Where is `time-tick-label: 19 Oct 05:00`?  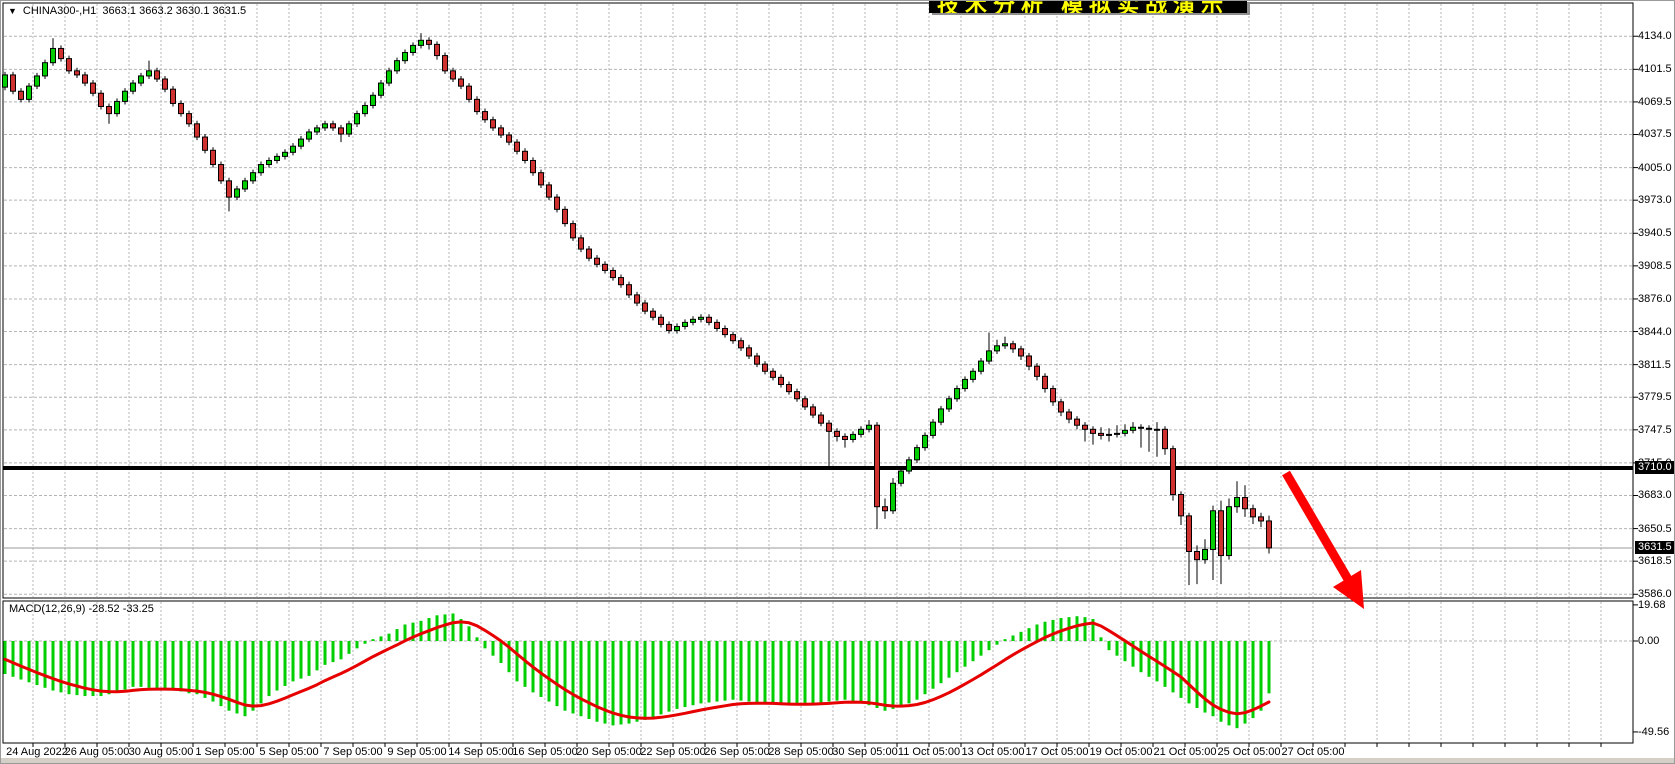
time-tick-label: 19 Oct 05:00 is located at coordinates (1121, 752).